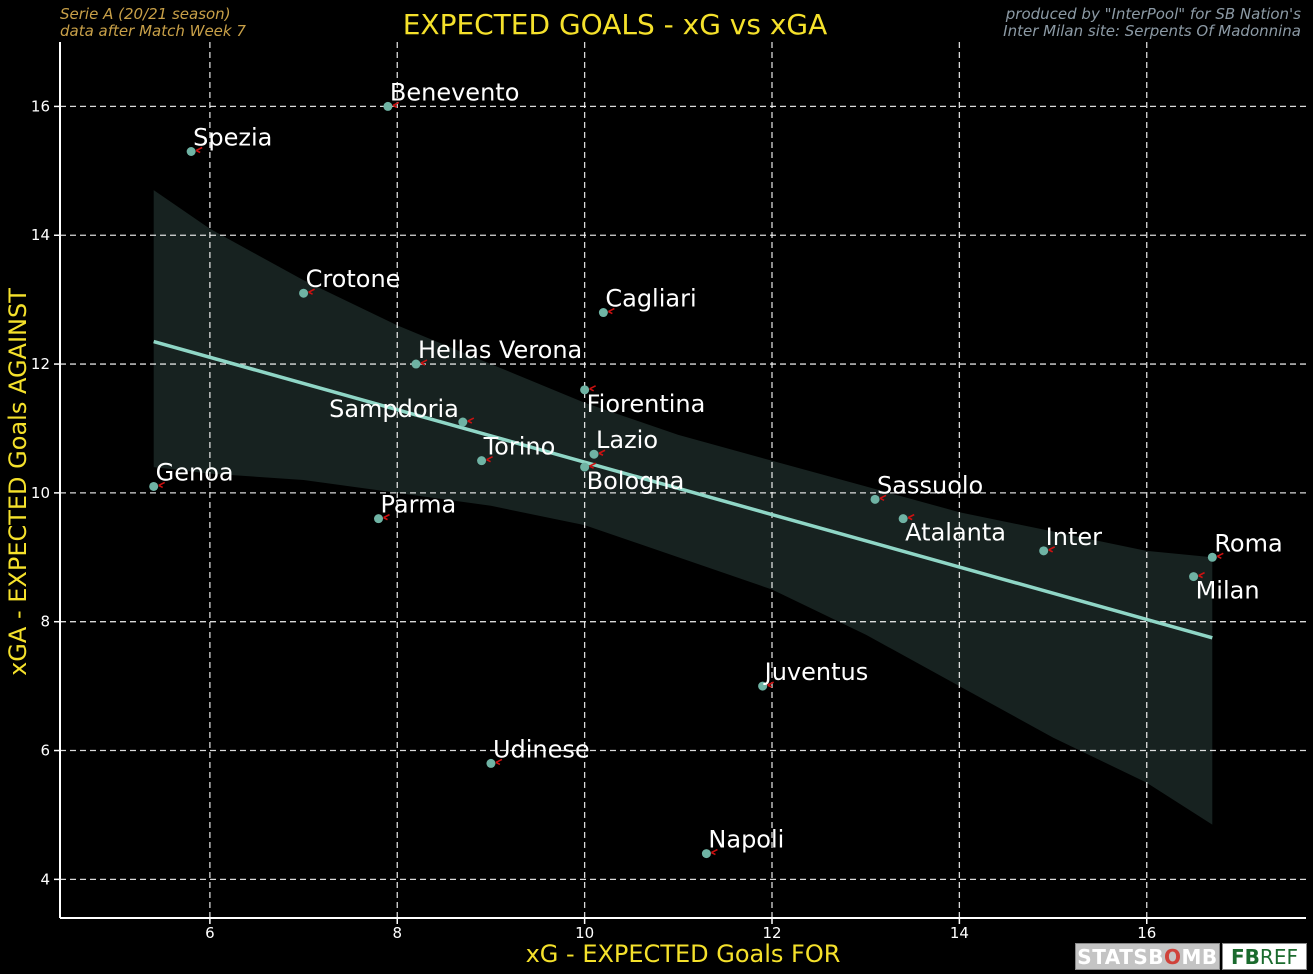 The height and width of the screenshot is (974, 1313). I want to click on point-label: Fiorentina, so click(646, 404).